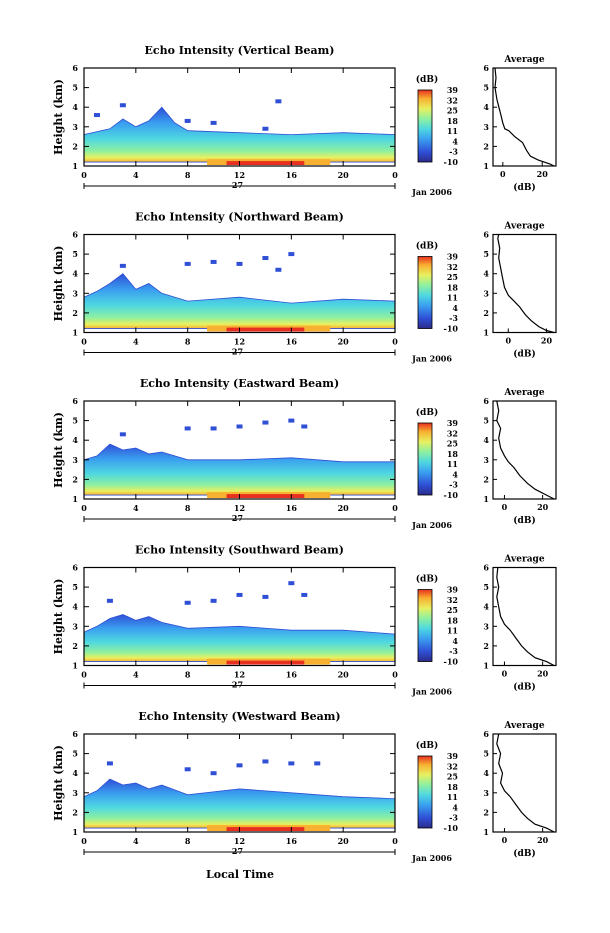 The height and width of the screenshot is (933, 610). What do you see at coordinates (486, 127) in the screenshot?
I see `average-y-tick-label: 3` at bounding box center [486, 127].